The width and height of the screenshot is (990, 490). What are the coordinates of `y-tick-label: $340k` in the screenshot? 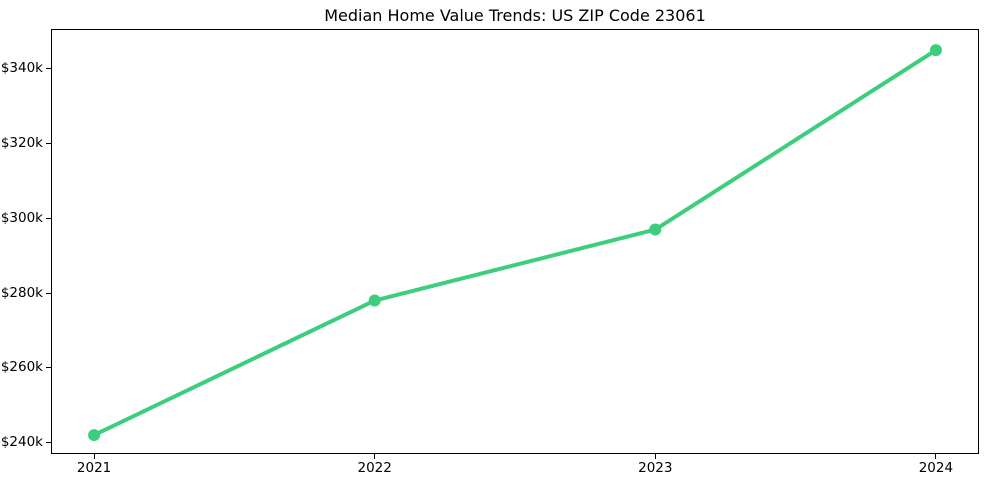 It's located at (21, 68).